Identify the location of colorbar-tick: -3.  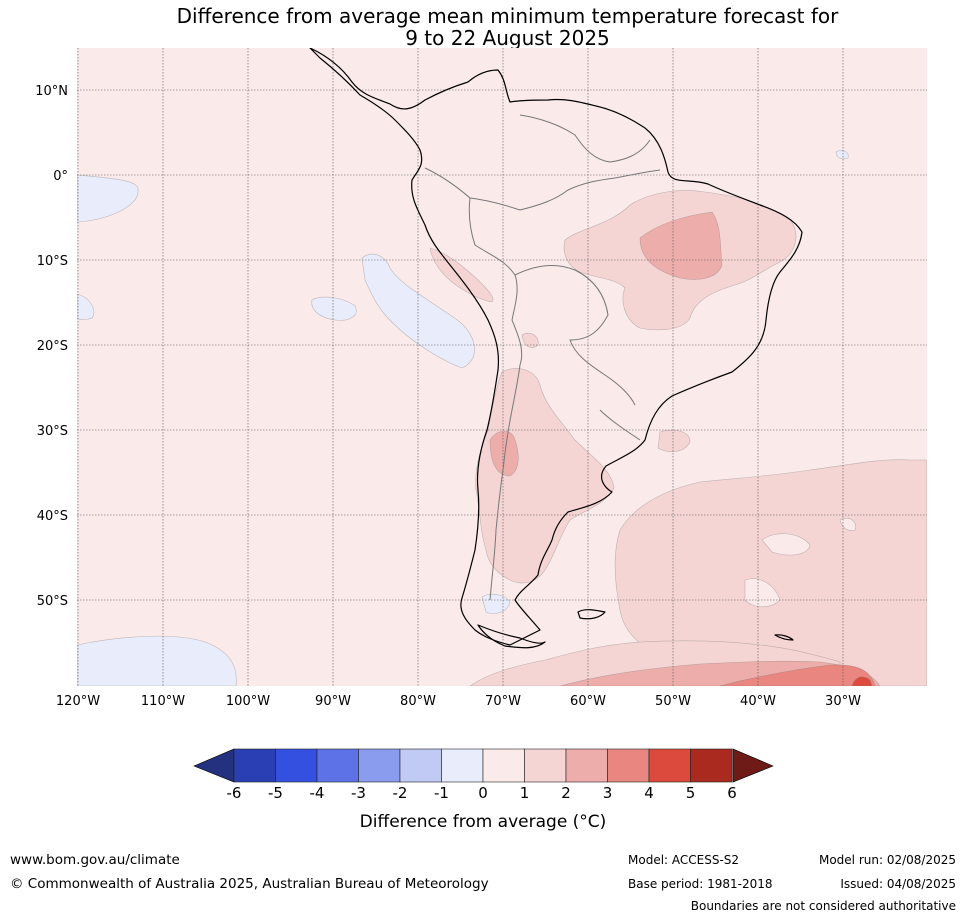
(358, 793).